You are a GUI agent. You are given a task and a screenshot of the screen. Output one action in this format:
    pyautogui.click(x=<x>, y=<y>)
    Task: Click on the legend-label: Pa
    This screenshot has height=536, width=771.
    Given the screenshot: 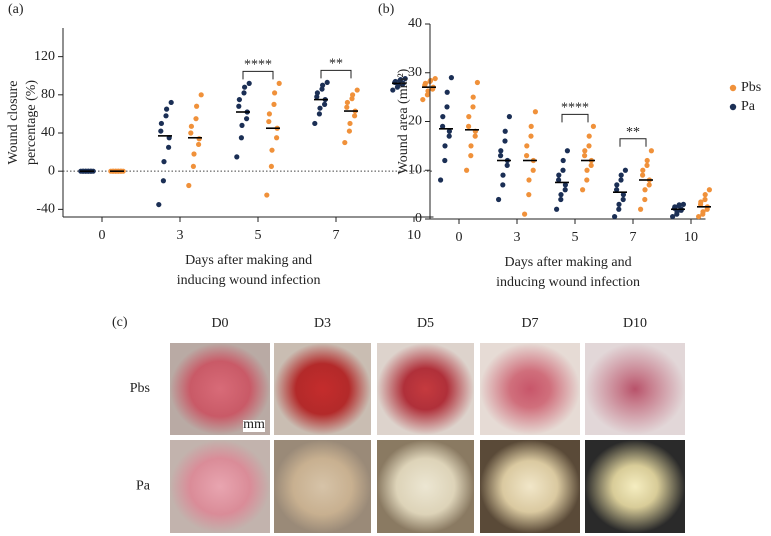 What is the action you would take?
    pyautogui.click(x=748, y=106)
    